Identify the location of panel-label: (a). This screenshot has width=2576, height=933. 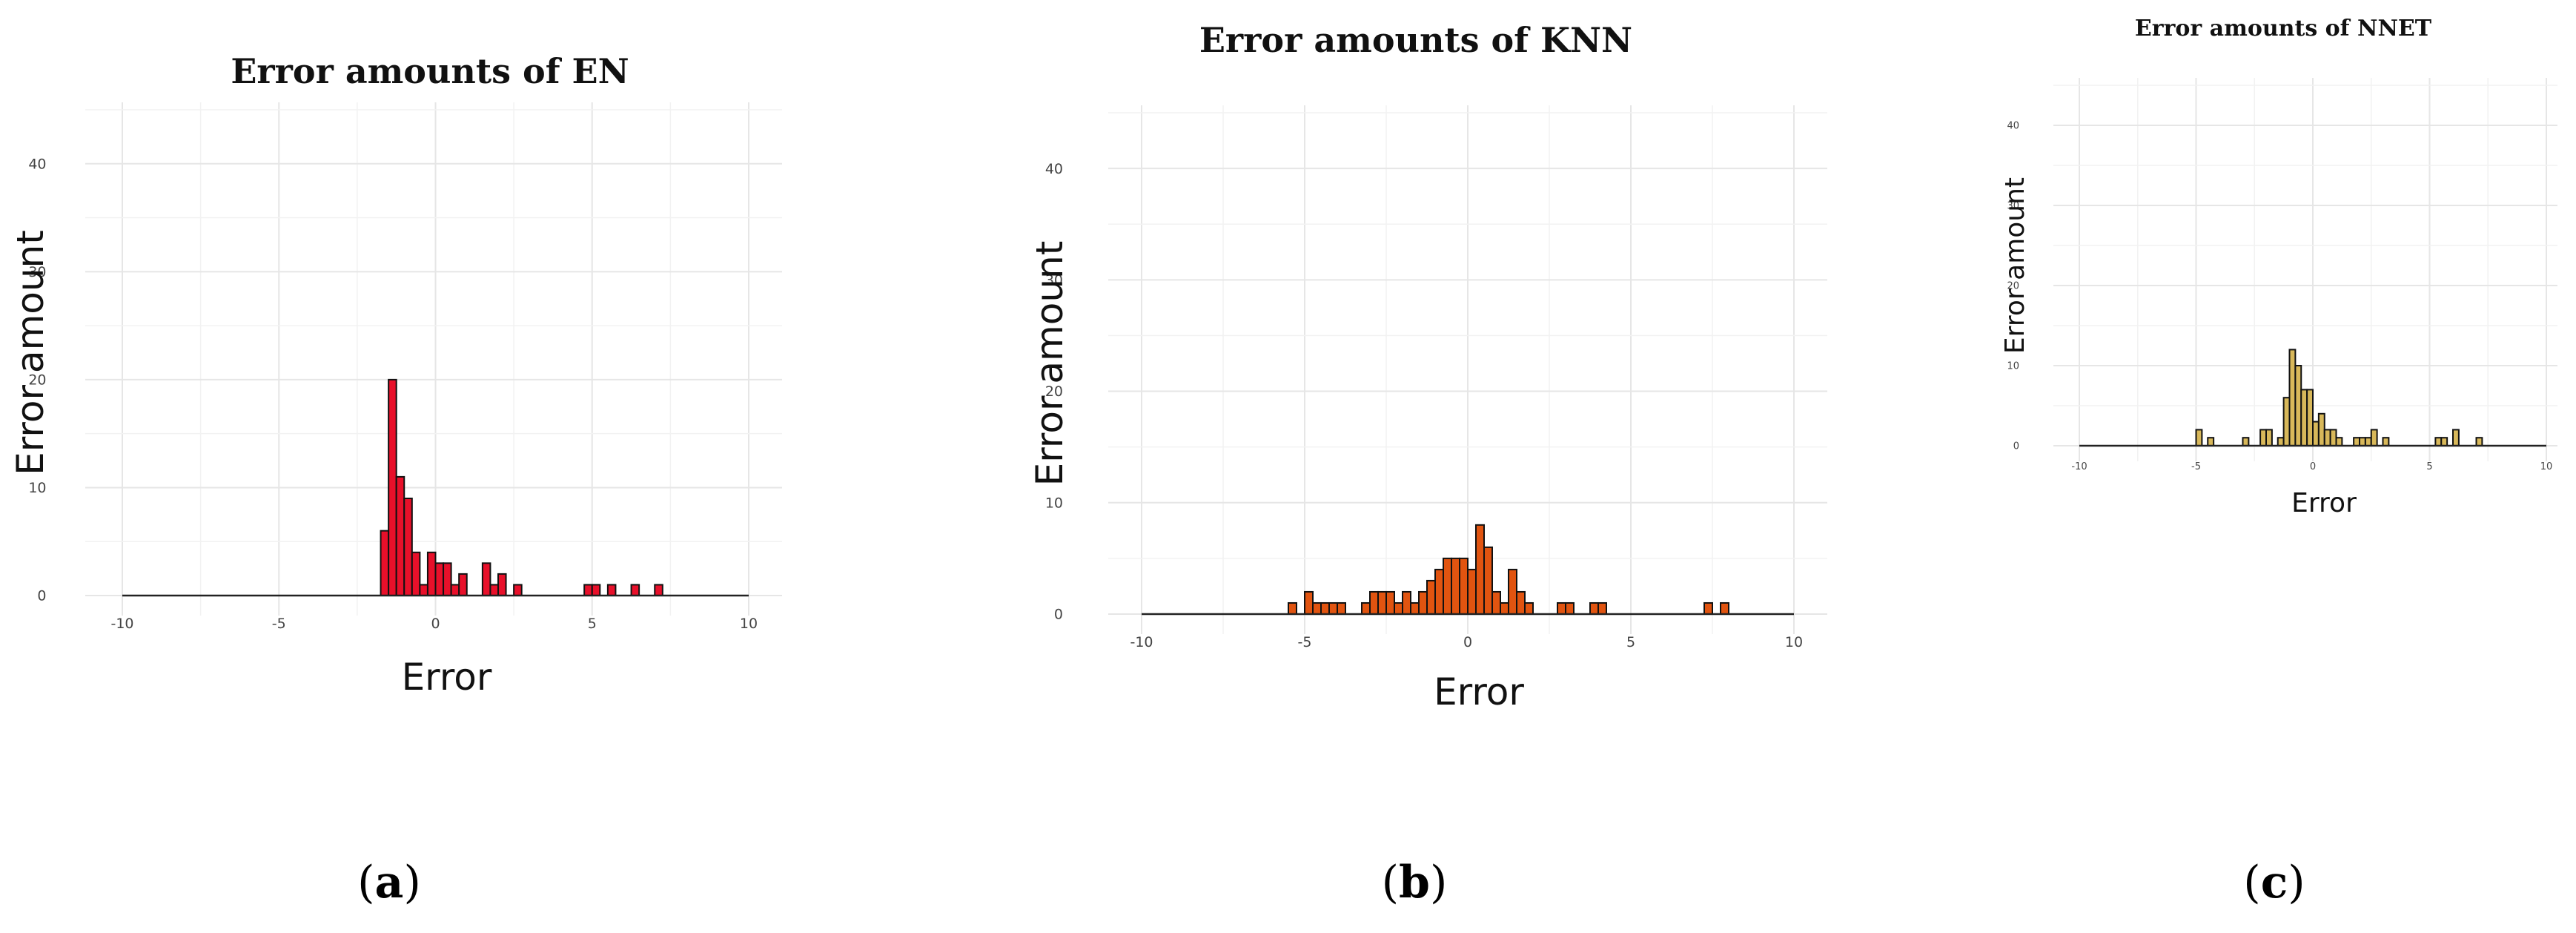
(389, 883).